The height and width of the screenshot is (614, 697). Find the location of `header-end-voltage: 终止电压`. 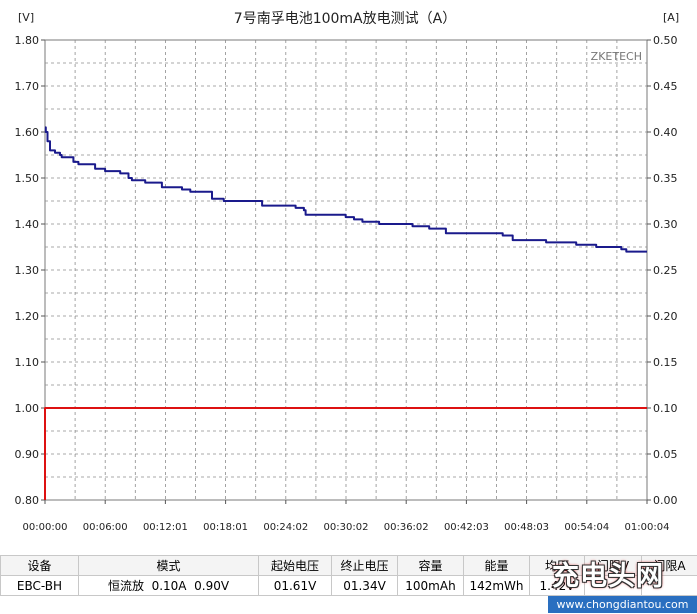

header-end-voltage: 终止电压 is located at coordinates (364, 565).